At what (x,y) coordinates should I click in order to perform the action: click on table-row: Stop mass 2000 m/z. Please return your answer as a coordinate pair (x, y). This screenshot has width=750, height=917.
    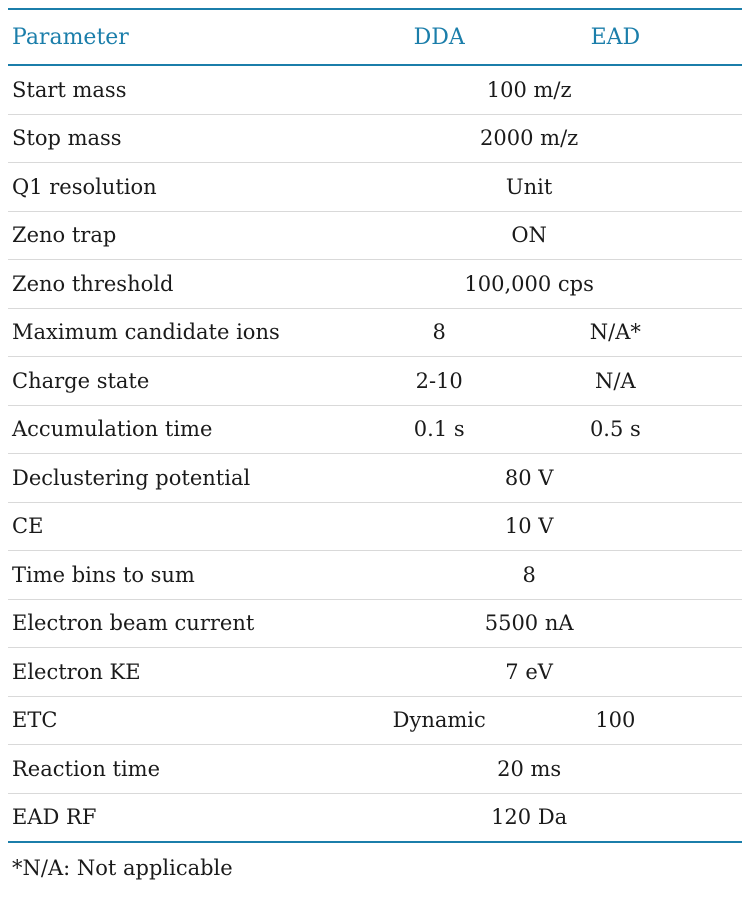
    Looking at the image, I should click on (375, 138).